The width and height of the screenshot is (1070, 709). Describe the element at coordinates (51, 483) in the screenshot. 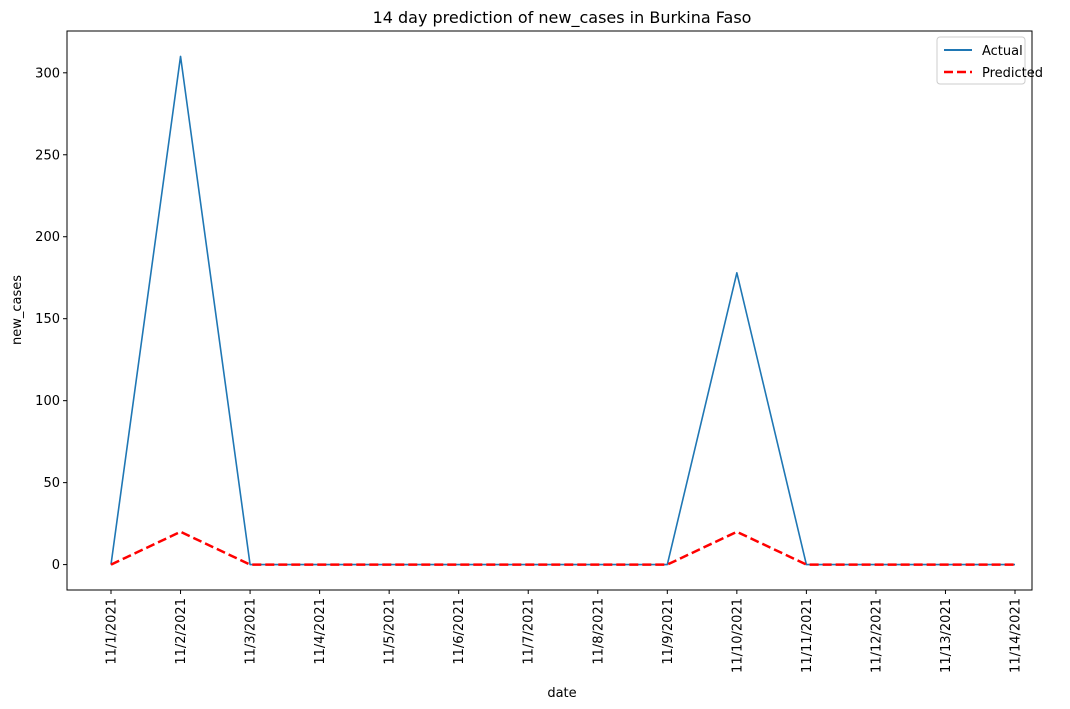

I see `y-tick-label: 50` at that location.